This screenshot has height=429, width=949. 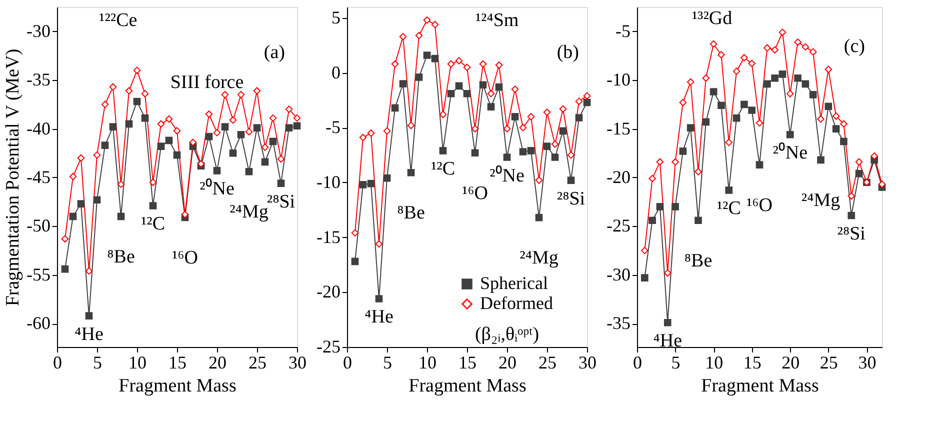 What do you see at coordinates (118, 20) in the screenshot?
I see `annotation: ¹²²Ce` at bounding box center [118, 20].